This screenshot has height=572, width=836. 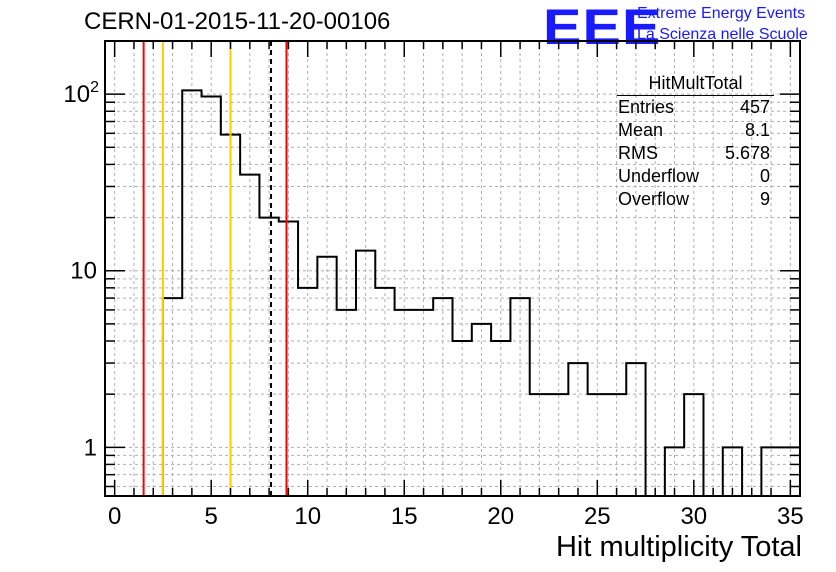 I want to click on y-tick-label: 102, so click(x=81, y=93).